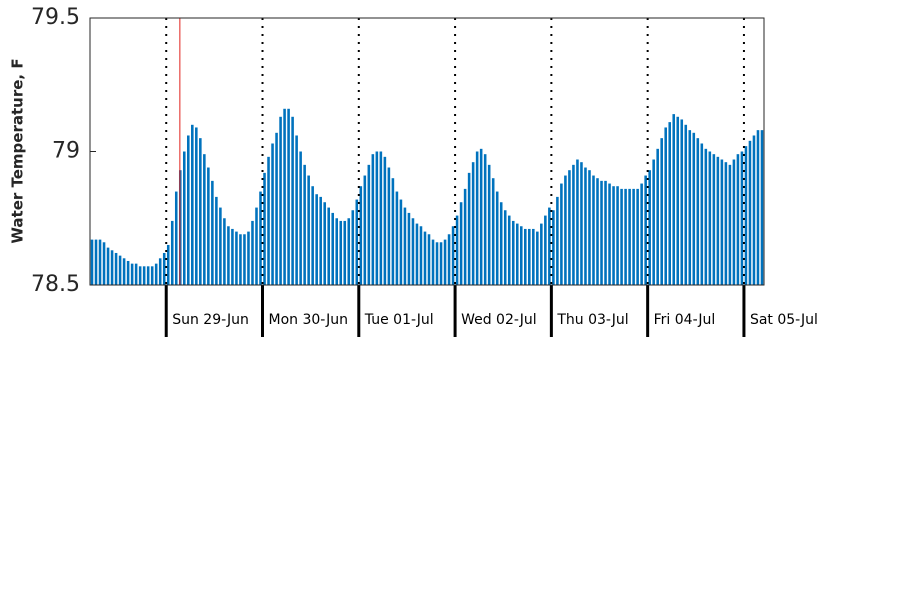 This screenshot has width=900, height=600. I want to click on x-tick-label: Tue 01-Jul, so click(399, 320).